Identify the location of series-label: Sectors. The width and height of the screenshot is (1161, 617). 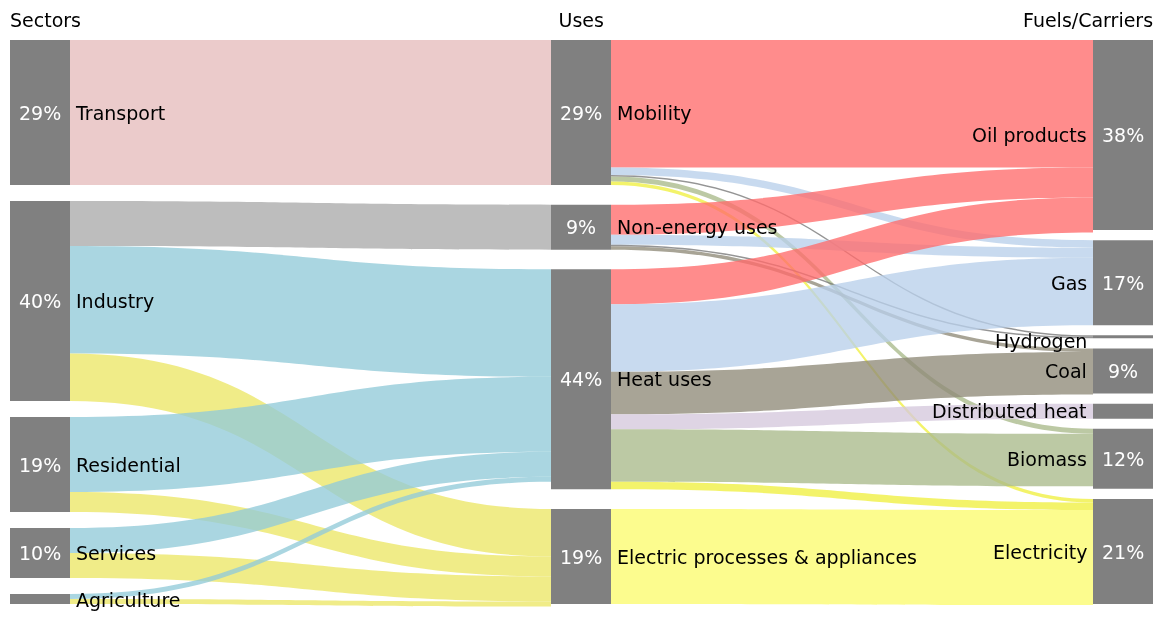
(45, 20).